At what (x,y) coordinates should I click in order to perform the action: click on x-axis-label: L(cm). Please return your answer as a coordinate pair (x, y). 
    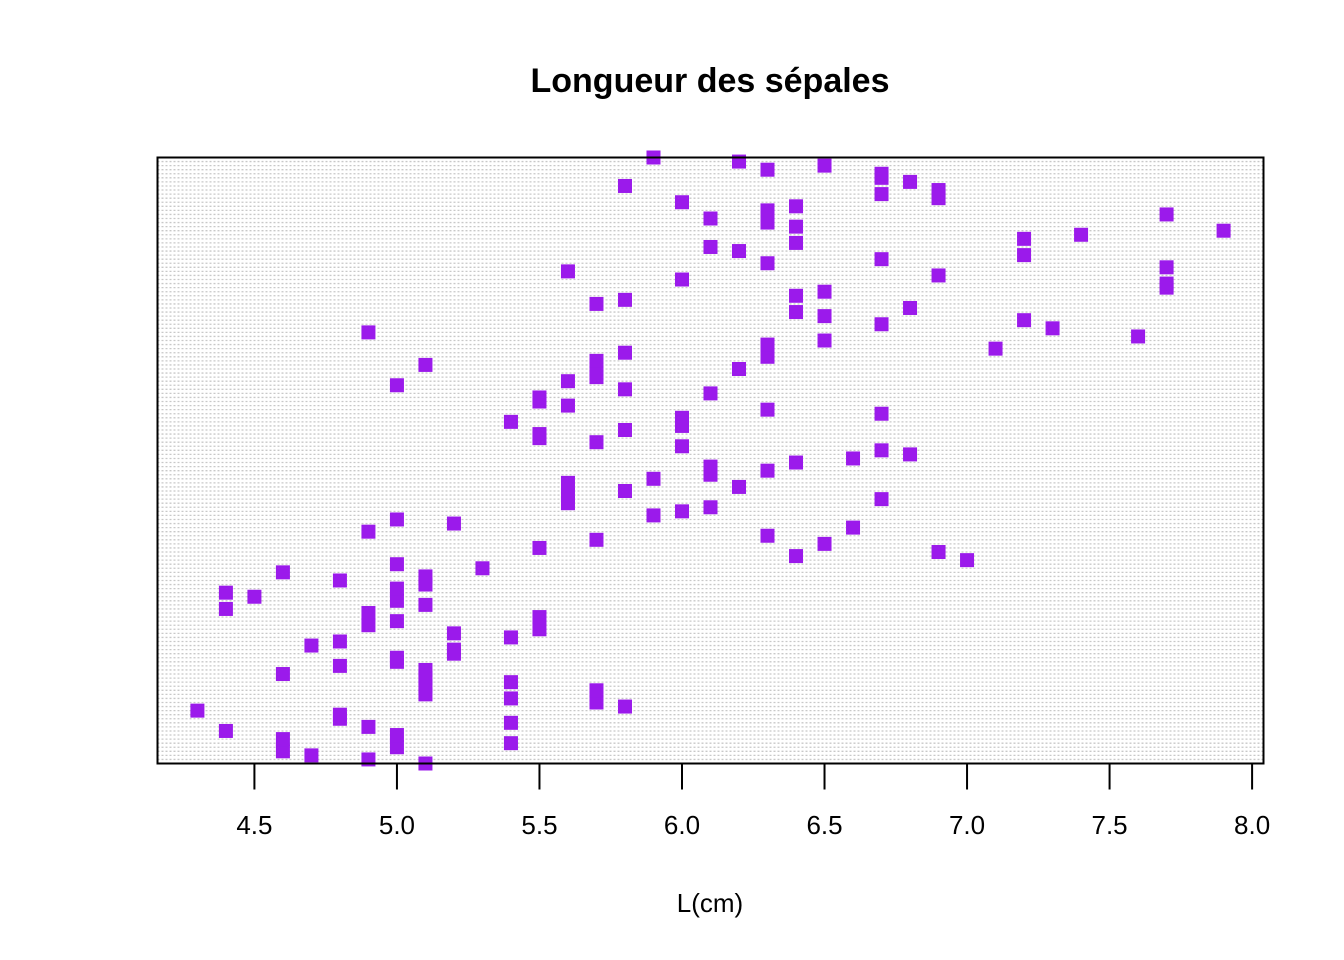
    Looking at the image, I should click on (710, 903).